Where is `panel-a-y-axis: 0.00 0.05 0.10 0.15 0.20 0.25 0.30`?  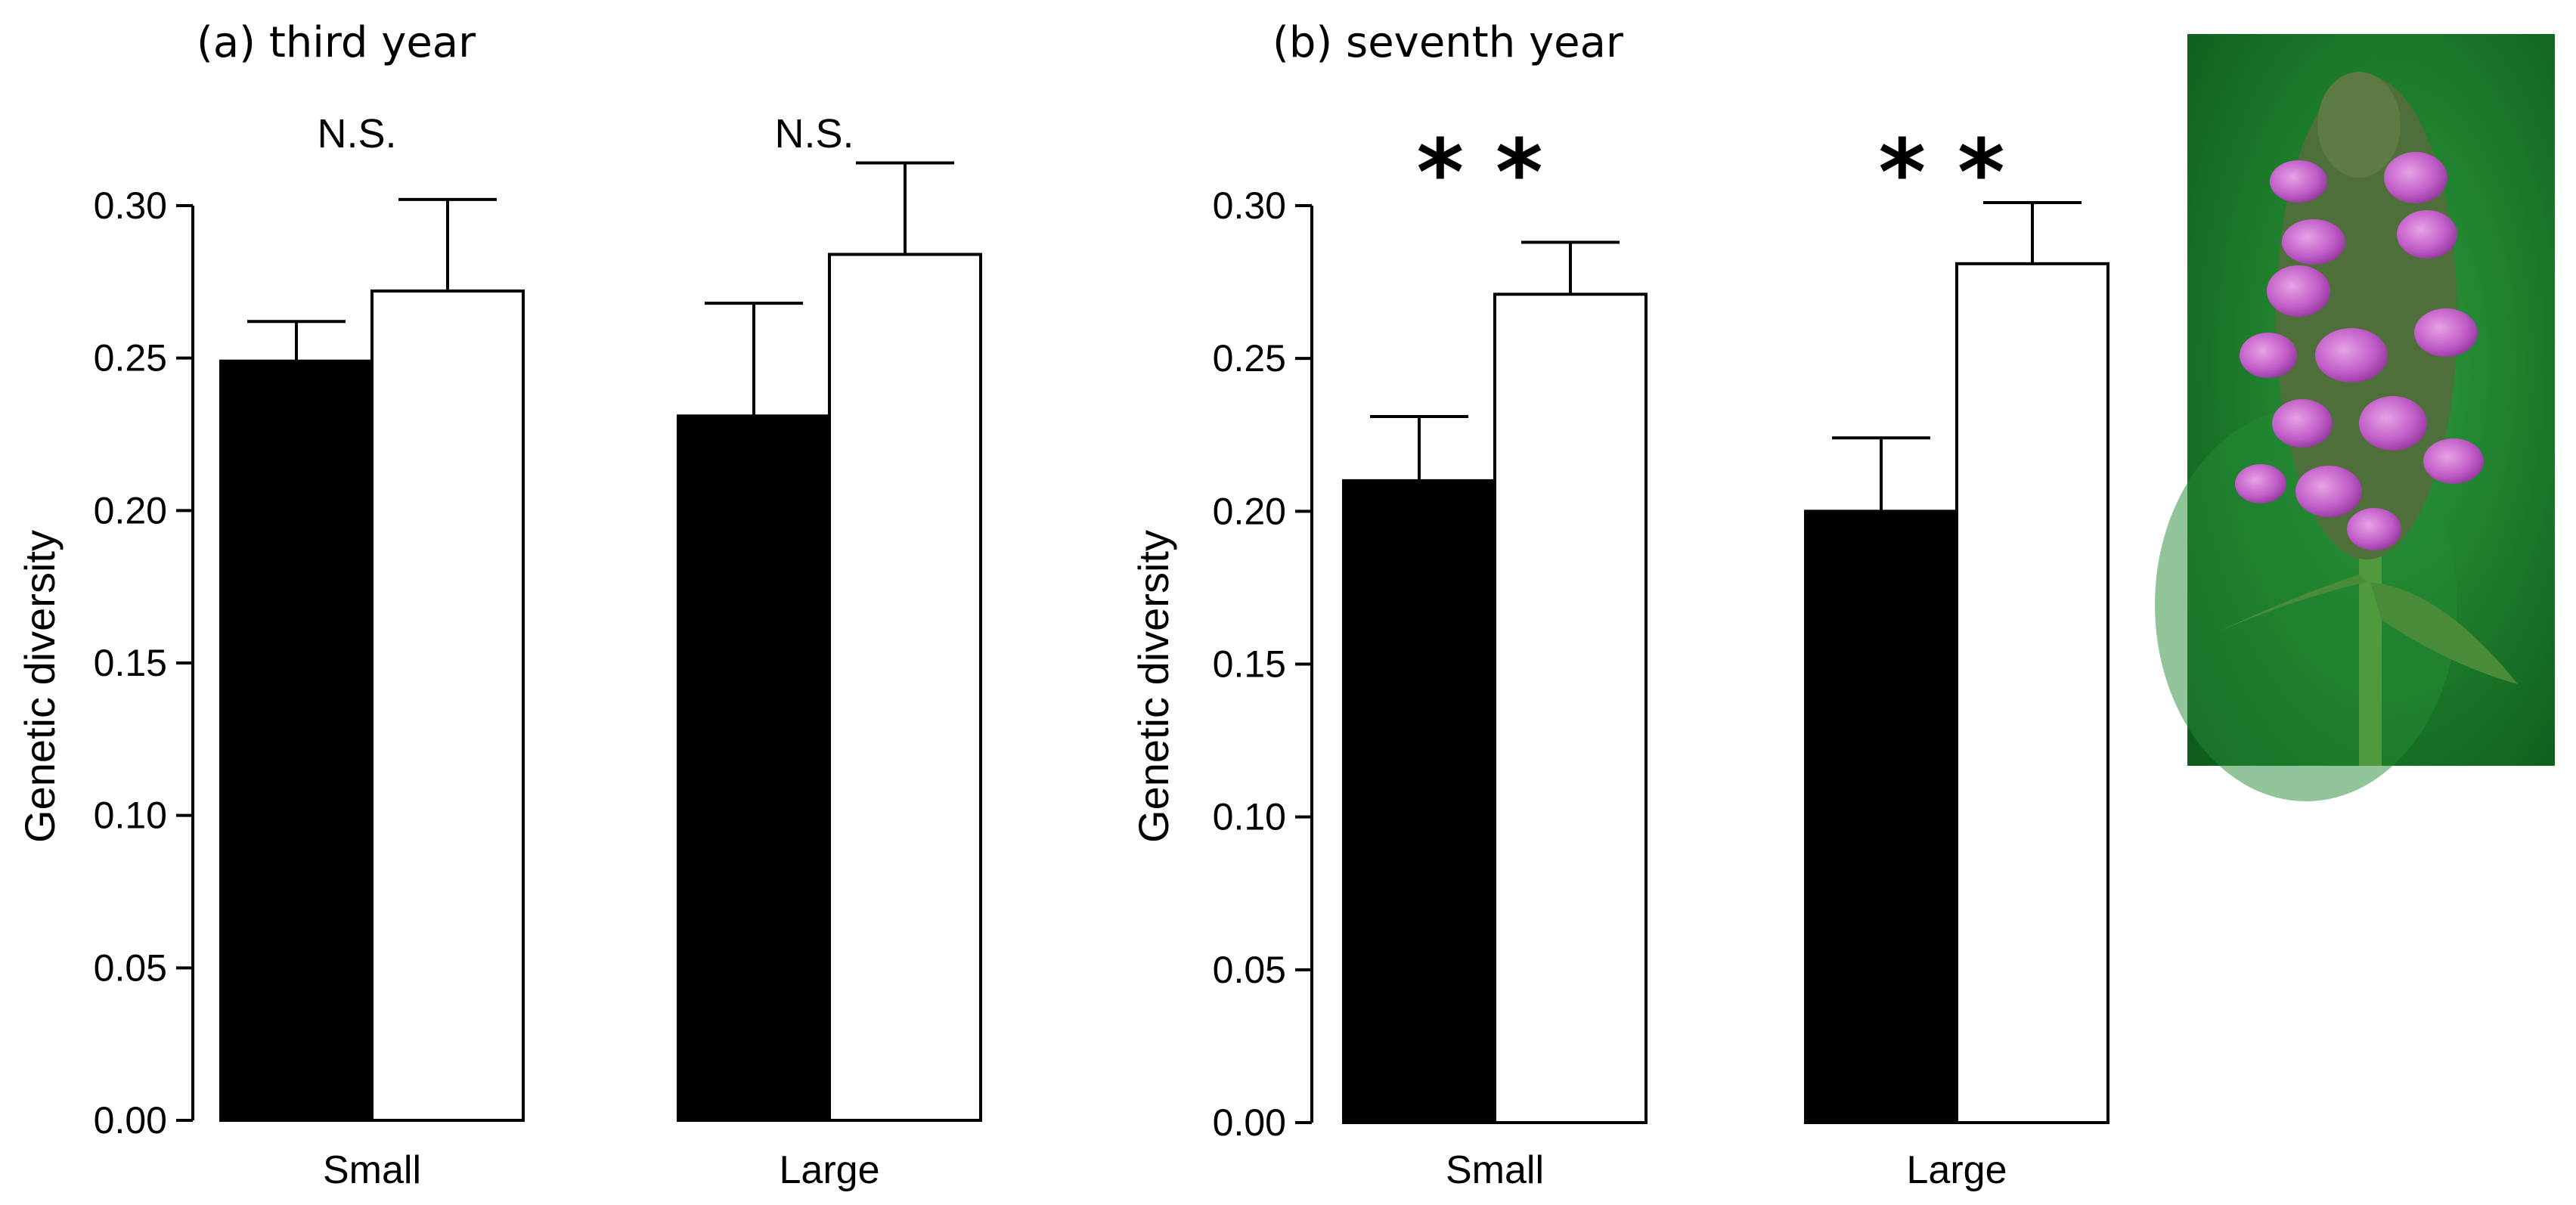 panel-a-y-axis: 0.00 0.05 0.10 0.15 0.20 0.25 0.30 is located at coordinates (144, 662).